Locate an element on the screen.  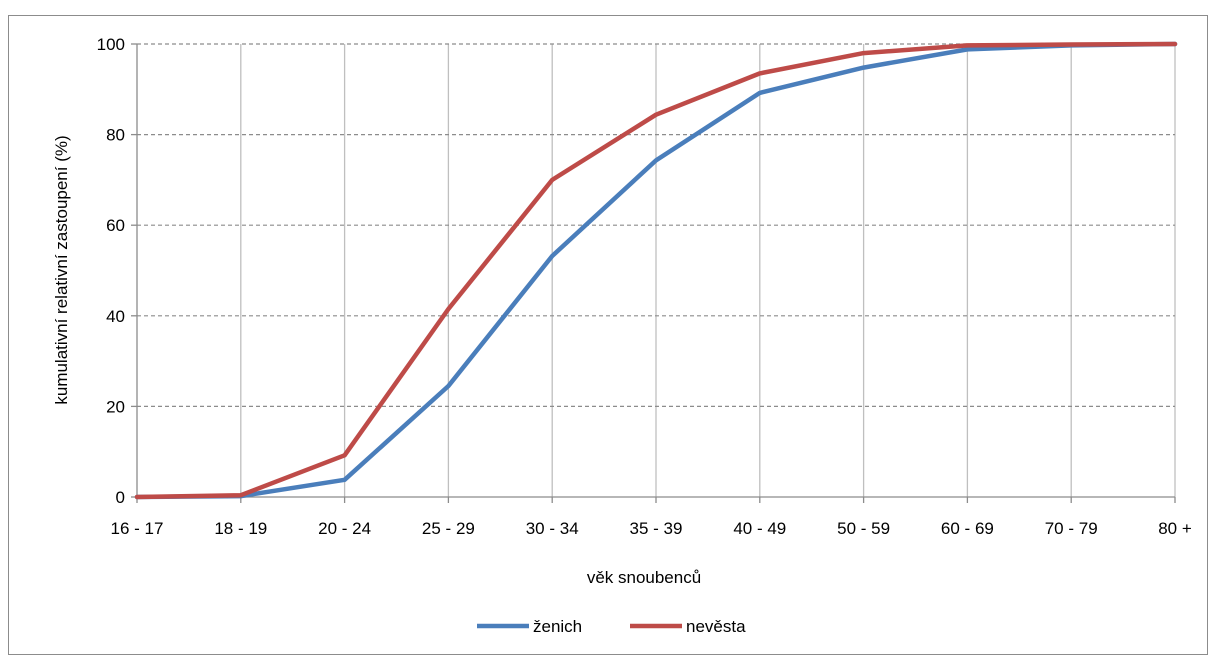
y-axis-ticks: 0 20 40 60 80 100 is located at coordinates (111, 271).